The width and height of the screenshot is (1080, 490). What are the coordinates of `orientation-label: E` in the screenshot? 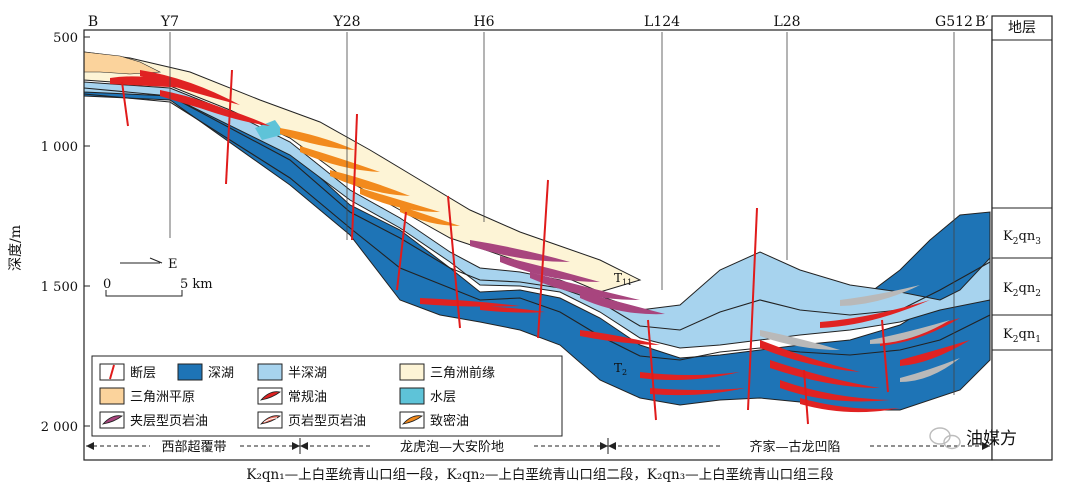 It's located at (173, 264).